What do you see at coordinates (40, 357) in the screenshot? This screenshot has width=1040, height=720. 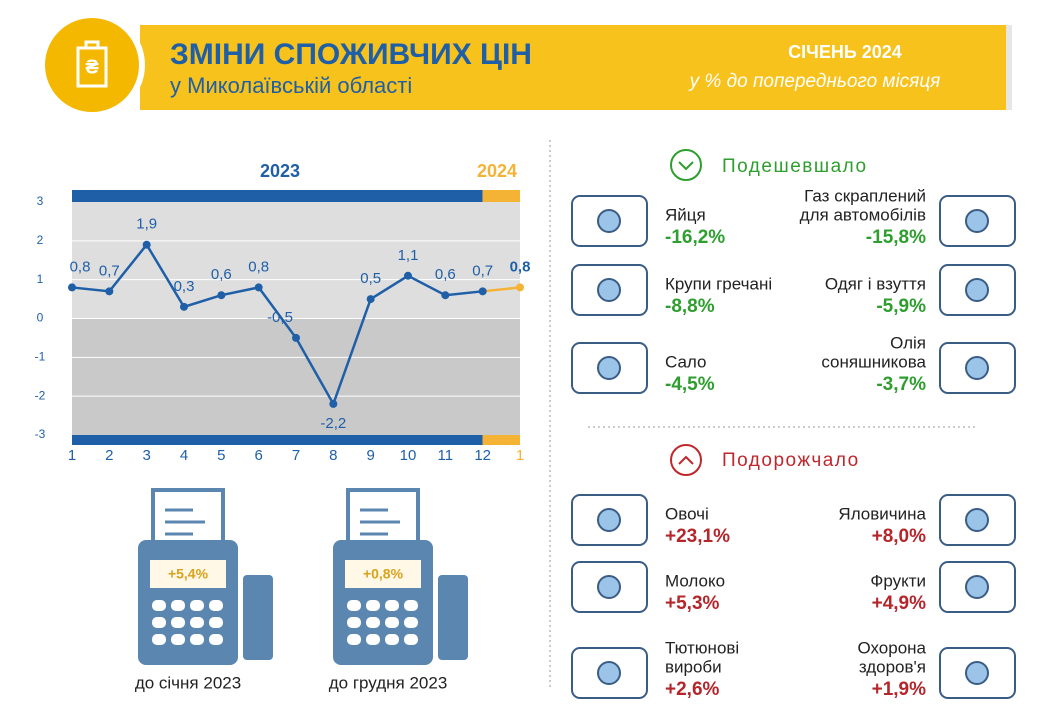 I see `y-tick-label: -1` at bounding box center [40, 357].